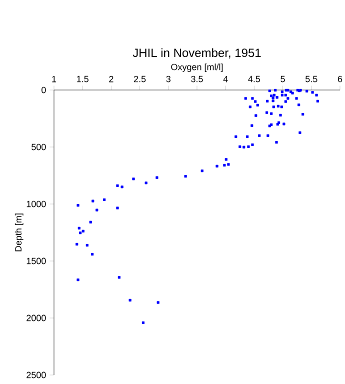 Image resolution: width=345 pixels, height=384 pixels. I want to click on y-tick-label: 500, so click(39, 147).